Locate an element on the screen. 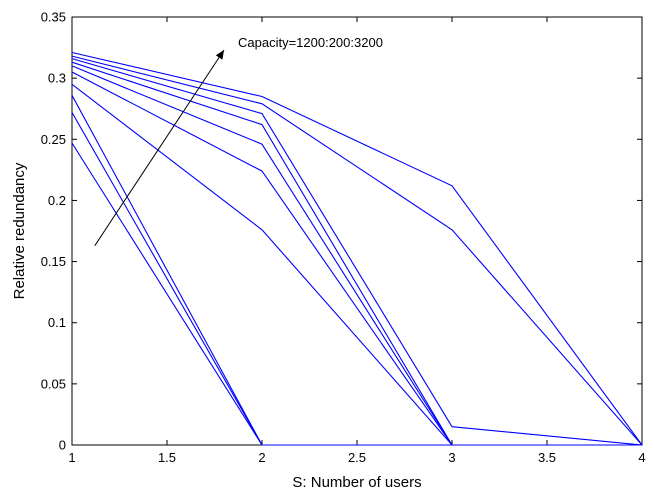 Image resolution: width=654 pixels, height=492 pixels. annotation-label: Capacity=1200:200:3200 is located at coordinates (310, 42).